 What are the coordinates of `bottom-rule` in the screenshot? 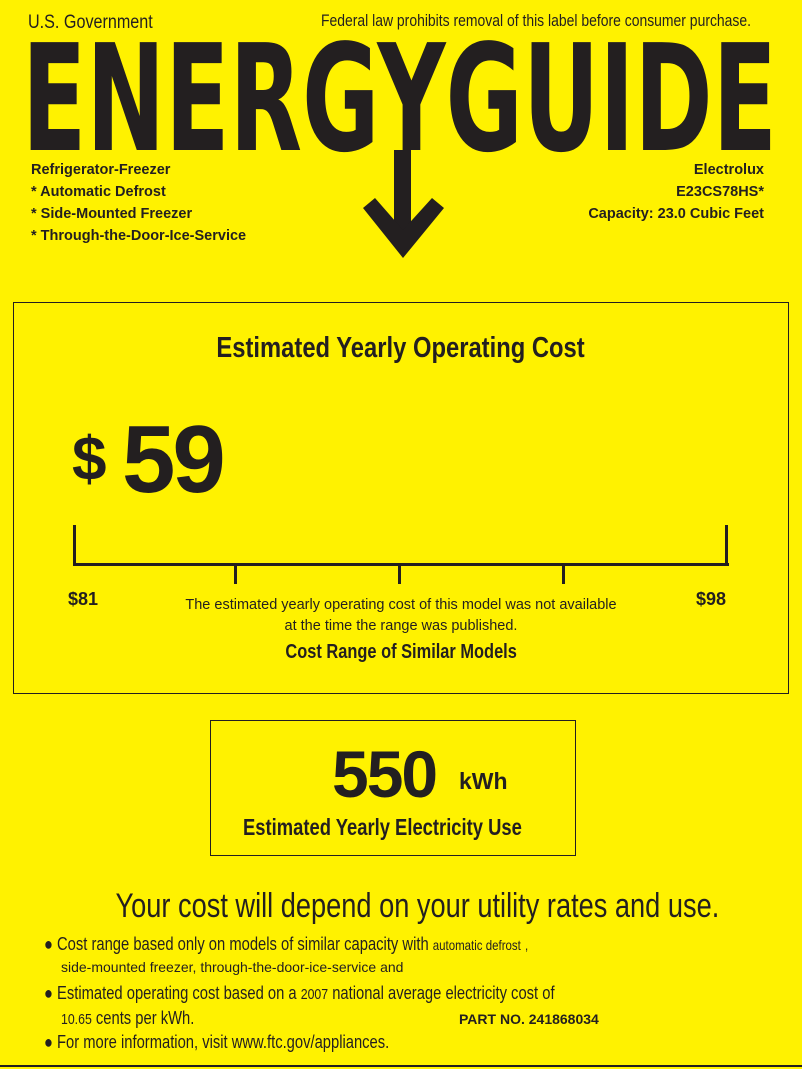 It's located at (401, 1066).